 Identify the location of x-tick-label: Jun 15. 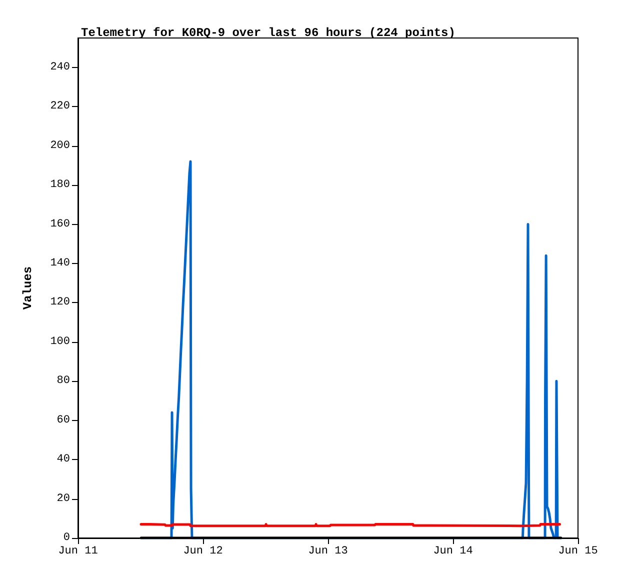
(578, 552).